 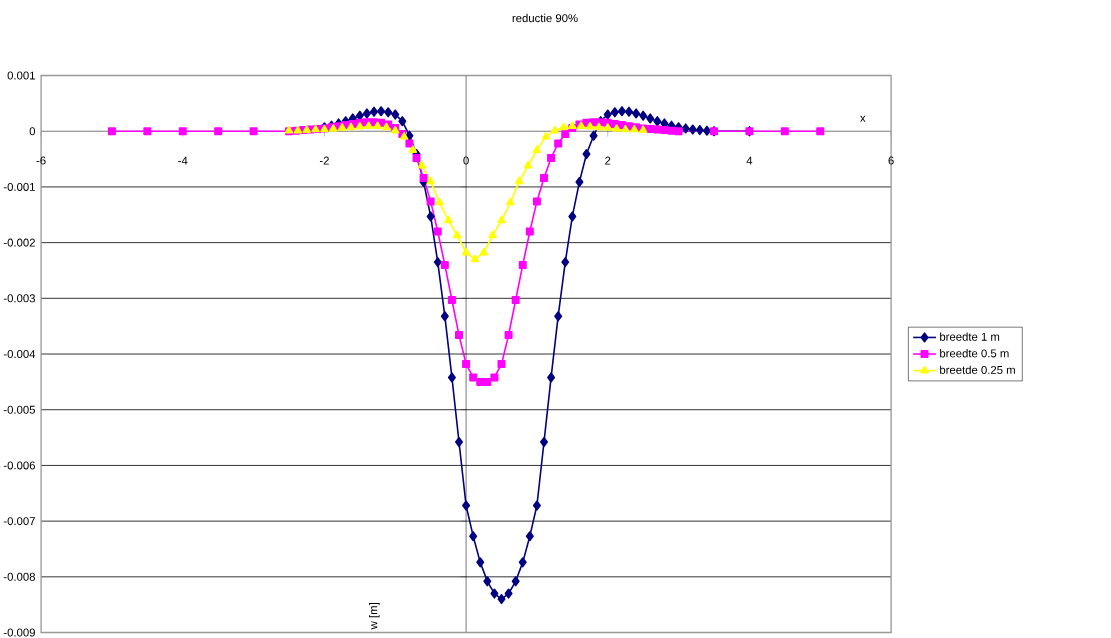 What do you see at coordinates (19, 465) in the screenshot?
I see `y-tick-label: -0.006` at bounding box center [19, 465].